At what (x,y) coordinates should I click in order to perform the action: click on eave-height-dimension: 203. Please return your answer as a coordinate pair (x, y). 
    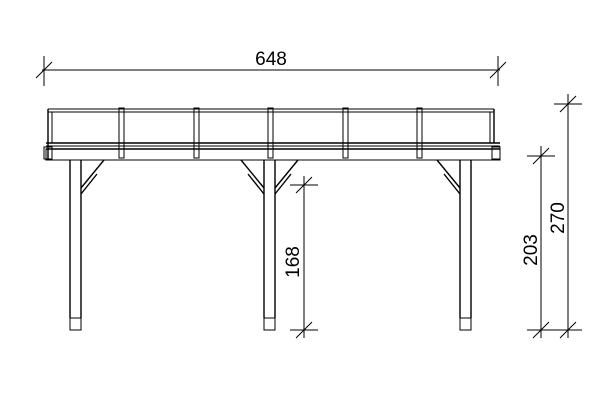
    Looking at the image, I should click on (538, 242).